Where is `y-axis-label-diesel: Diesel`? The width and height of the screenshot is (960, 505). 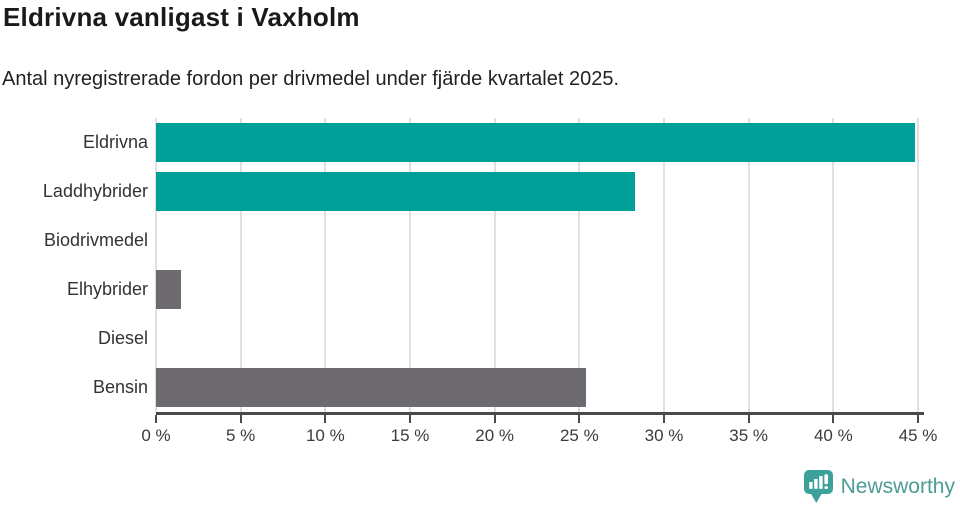
y-axis-label-diesel: Diesel is located at coordinates (122, 338).